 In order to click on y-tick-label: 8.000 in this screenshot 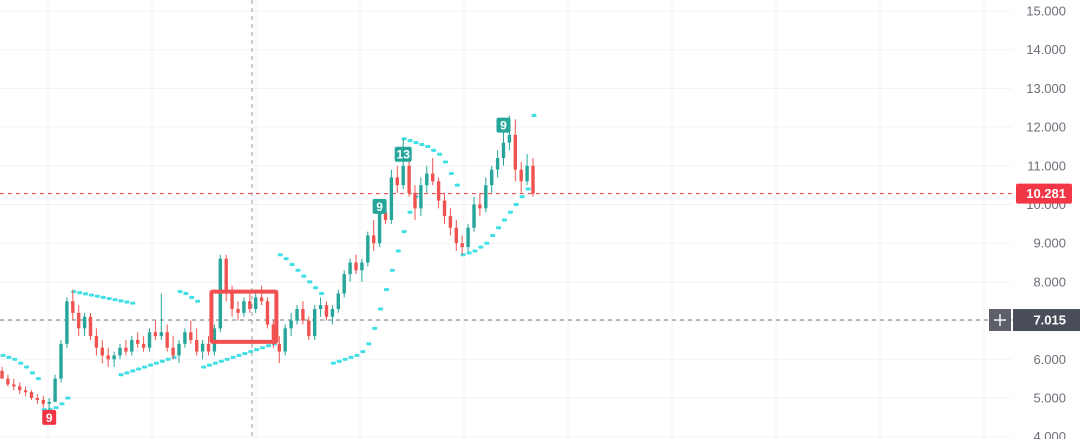, I will do `click(1049, 281)`.